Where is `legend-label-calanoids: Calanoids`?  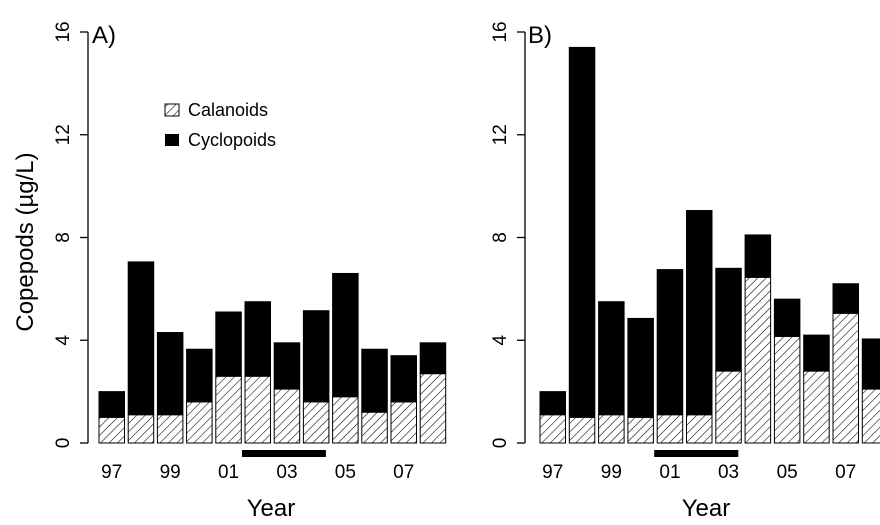
legend-label-calanoids: Calanoids is located at coordinates (228, 110).